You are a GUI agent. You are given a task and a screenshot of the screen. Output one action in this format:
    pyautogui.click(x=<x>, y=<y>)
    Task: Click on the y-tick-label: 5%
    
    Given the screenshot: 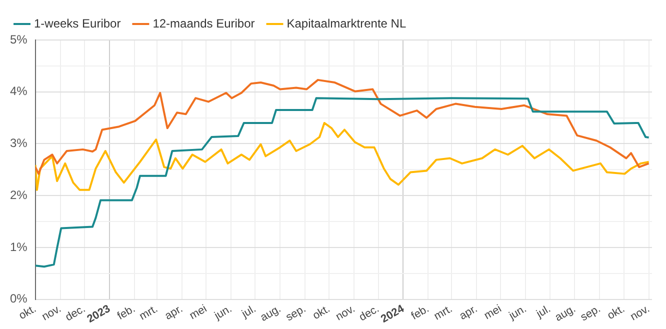 What is the action you would take?
    pyautogui.click(x=19, y=39)
    